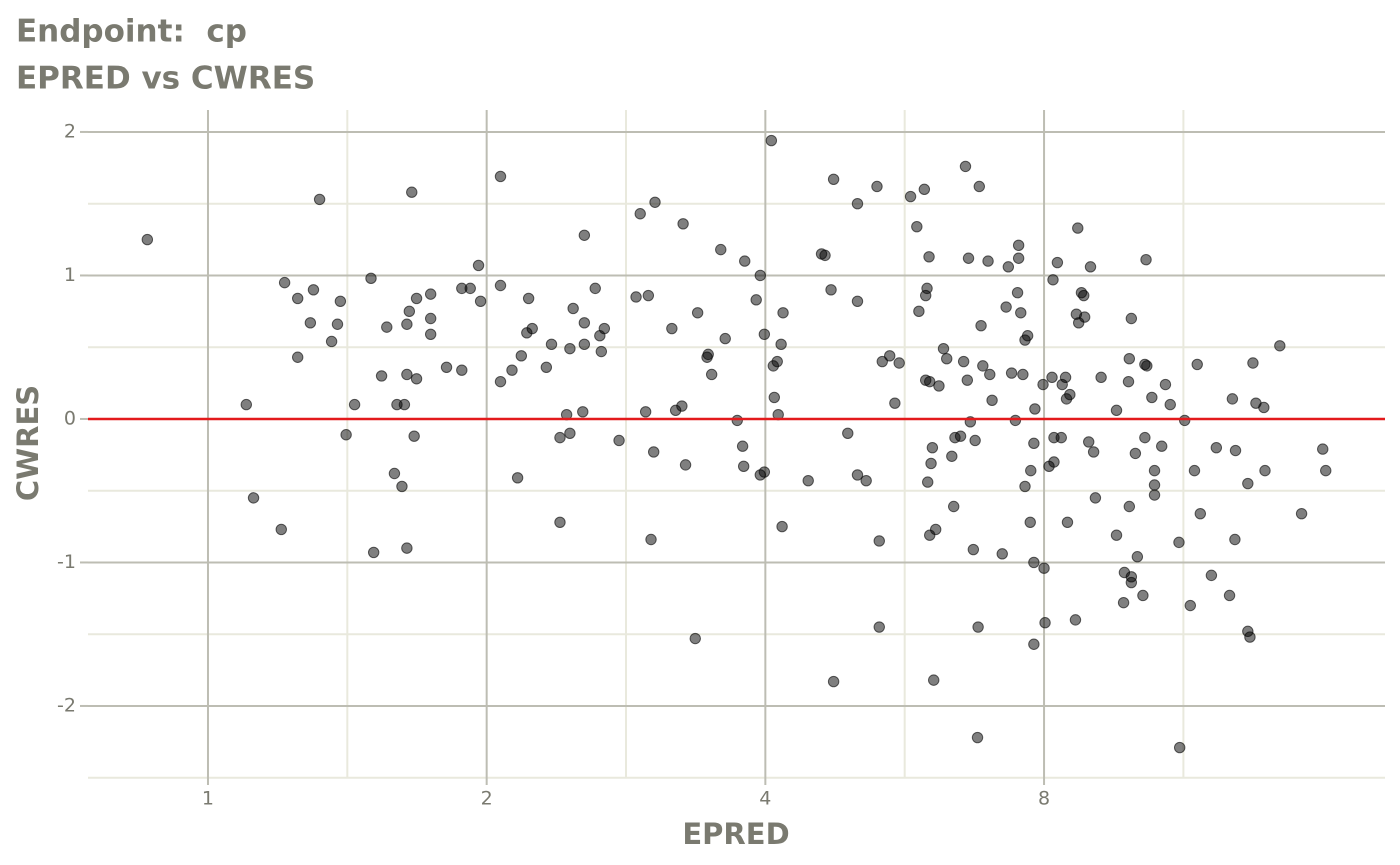  Describe the element at coordinates (165, 79) in the screenshot. I see `chart-subtitle: EPRED vs CWRES` at that location.